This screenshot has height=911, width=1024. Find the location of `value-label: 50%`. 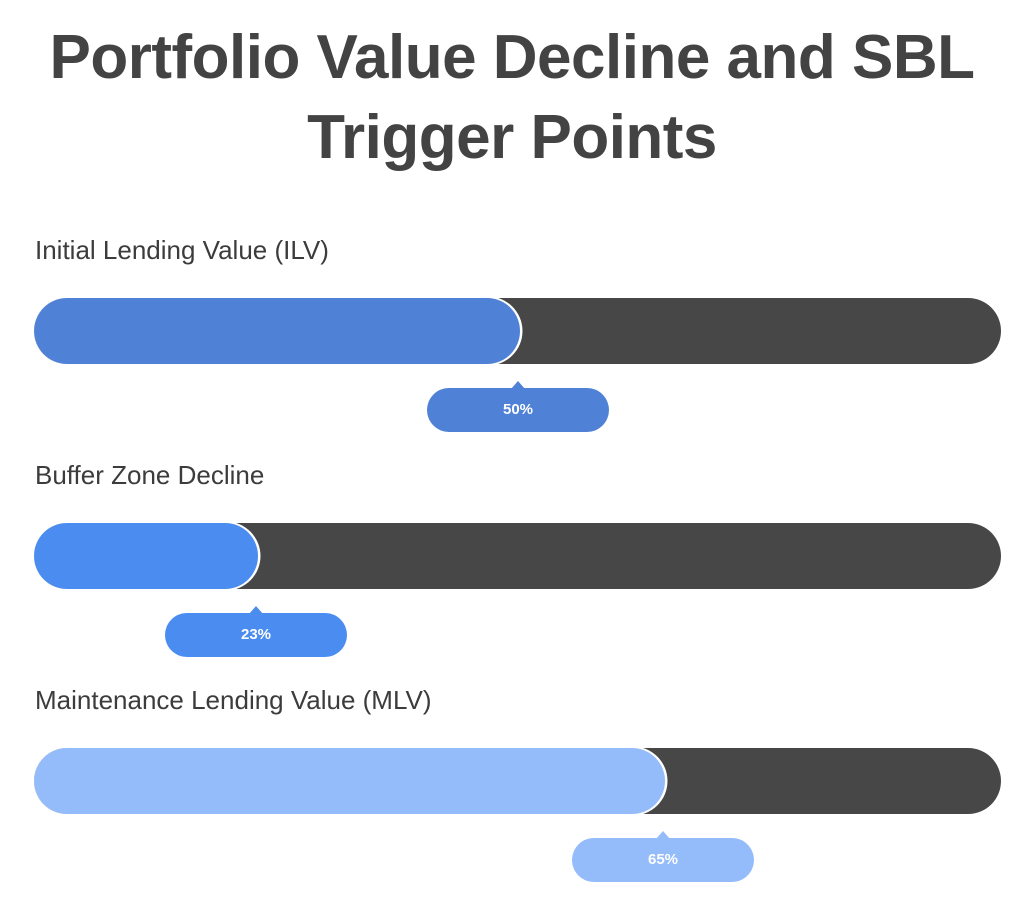

value-label: 50% is located at coordinates (518, 406).